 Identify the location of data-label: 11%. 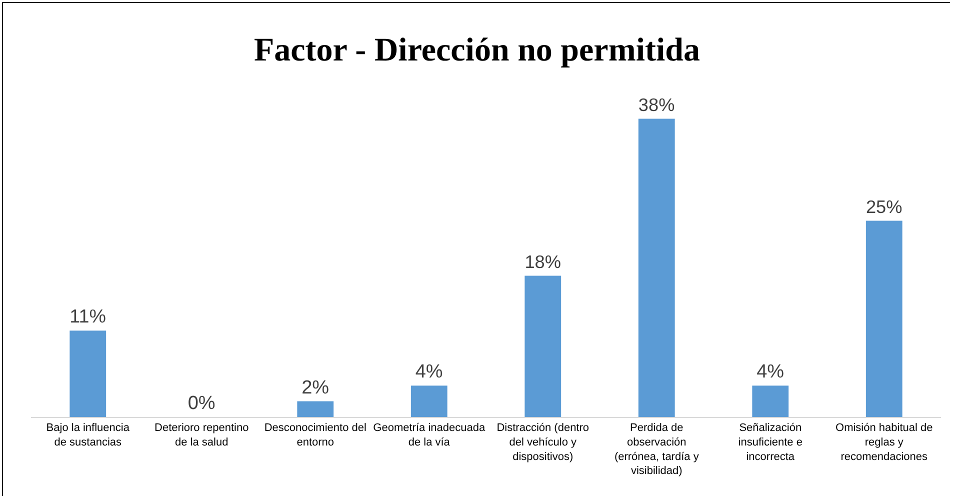
(88, 316).